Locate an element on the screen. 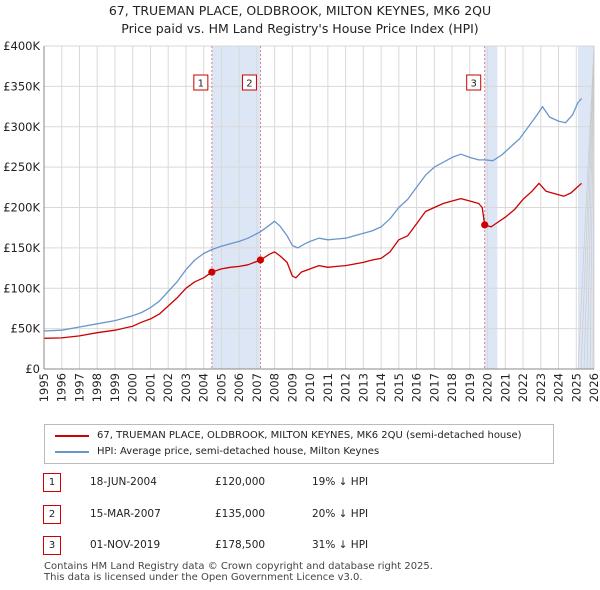 Image resolution: width=600 pixels, height=590 pixels. transaction-hpi-diff: 20% ↓ HPI is located at coordinates (340, 514).